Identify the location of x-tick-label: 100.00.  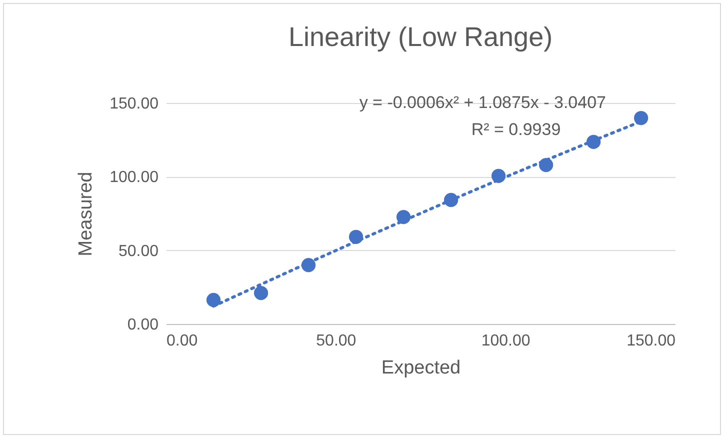
(505, 341).